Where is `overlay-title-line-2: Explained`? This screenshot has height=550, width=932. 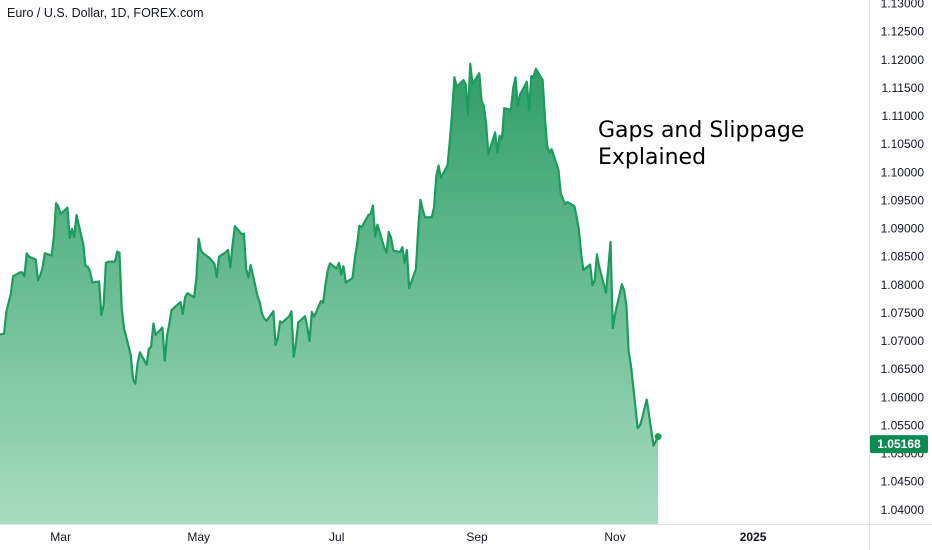 overlay-title-line-2: Explained is located at coordinates (652, 157).